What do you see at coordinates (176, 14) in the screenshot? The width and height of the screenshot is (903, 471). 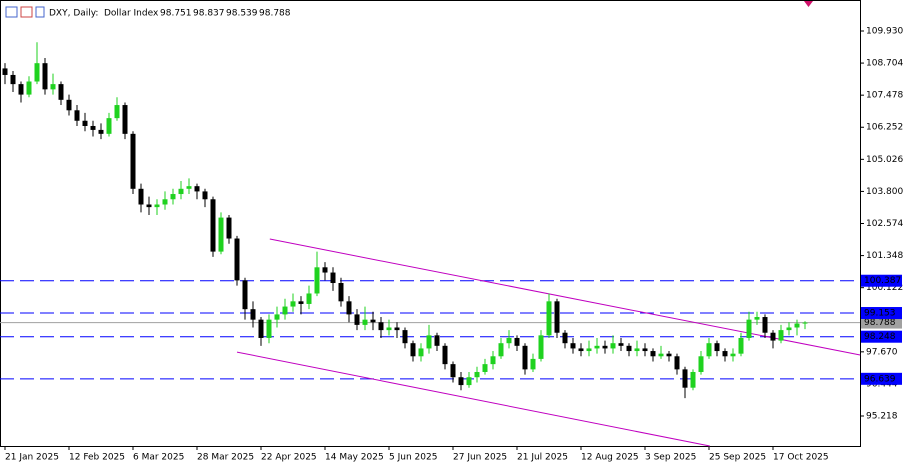 I see `open-value: 98.751` at bounding box center [176, 14].